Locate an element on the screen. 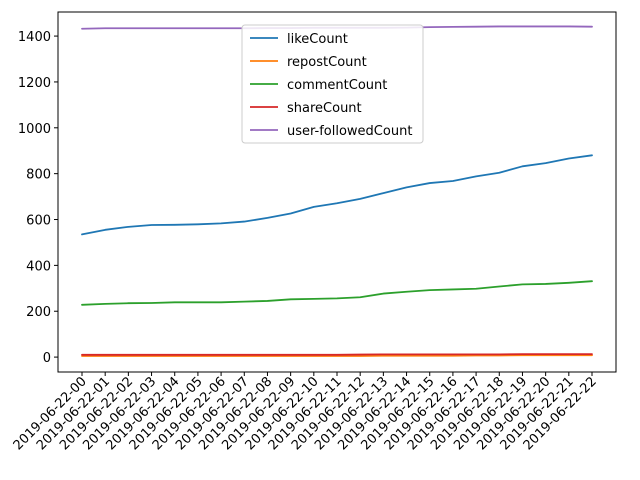 The width and height of the screenshot is (640, 480). series-line-repostCount is located at coordinates (337, 355).